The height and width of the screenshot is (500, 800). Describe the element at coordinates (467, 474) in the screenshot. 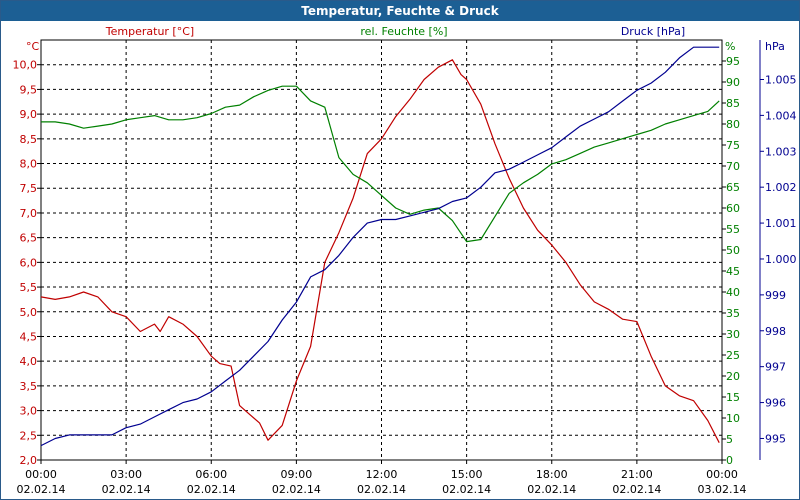

I see `x-tick-time: 15:00` at that location.